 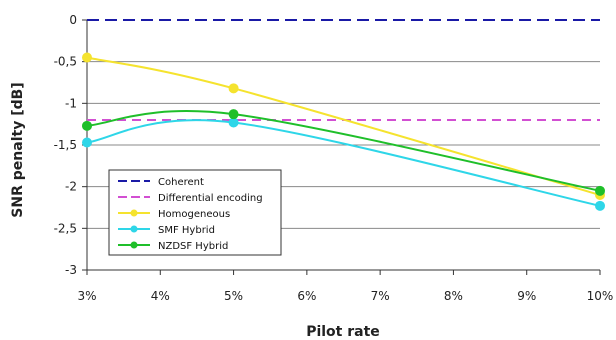 What do you see at coordinates (160, 296) in the screenshot?
I see `x-tick-label: 4%` at bounding box center [160, 296].